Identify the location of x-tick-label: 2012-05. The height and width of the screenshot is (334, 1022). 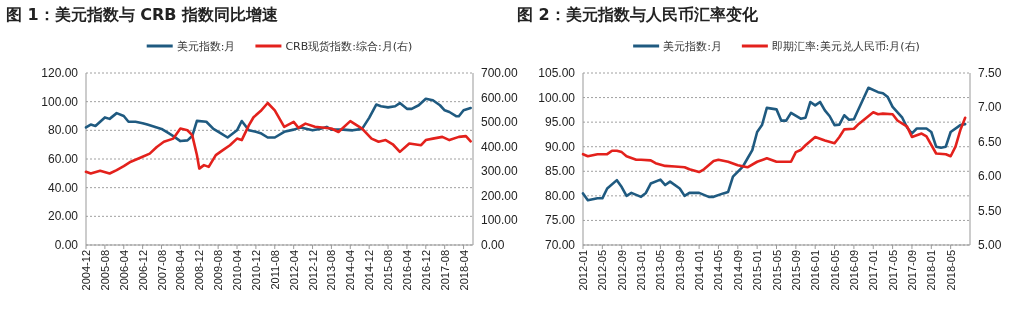
(602, 270).